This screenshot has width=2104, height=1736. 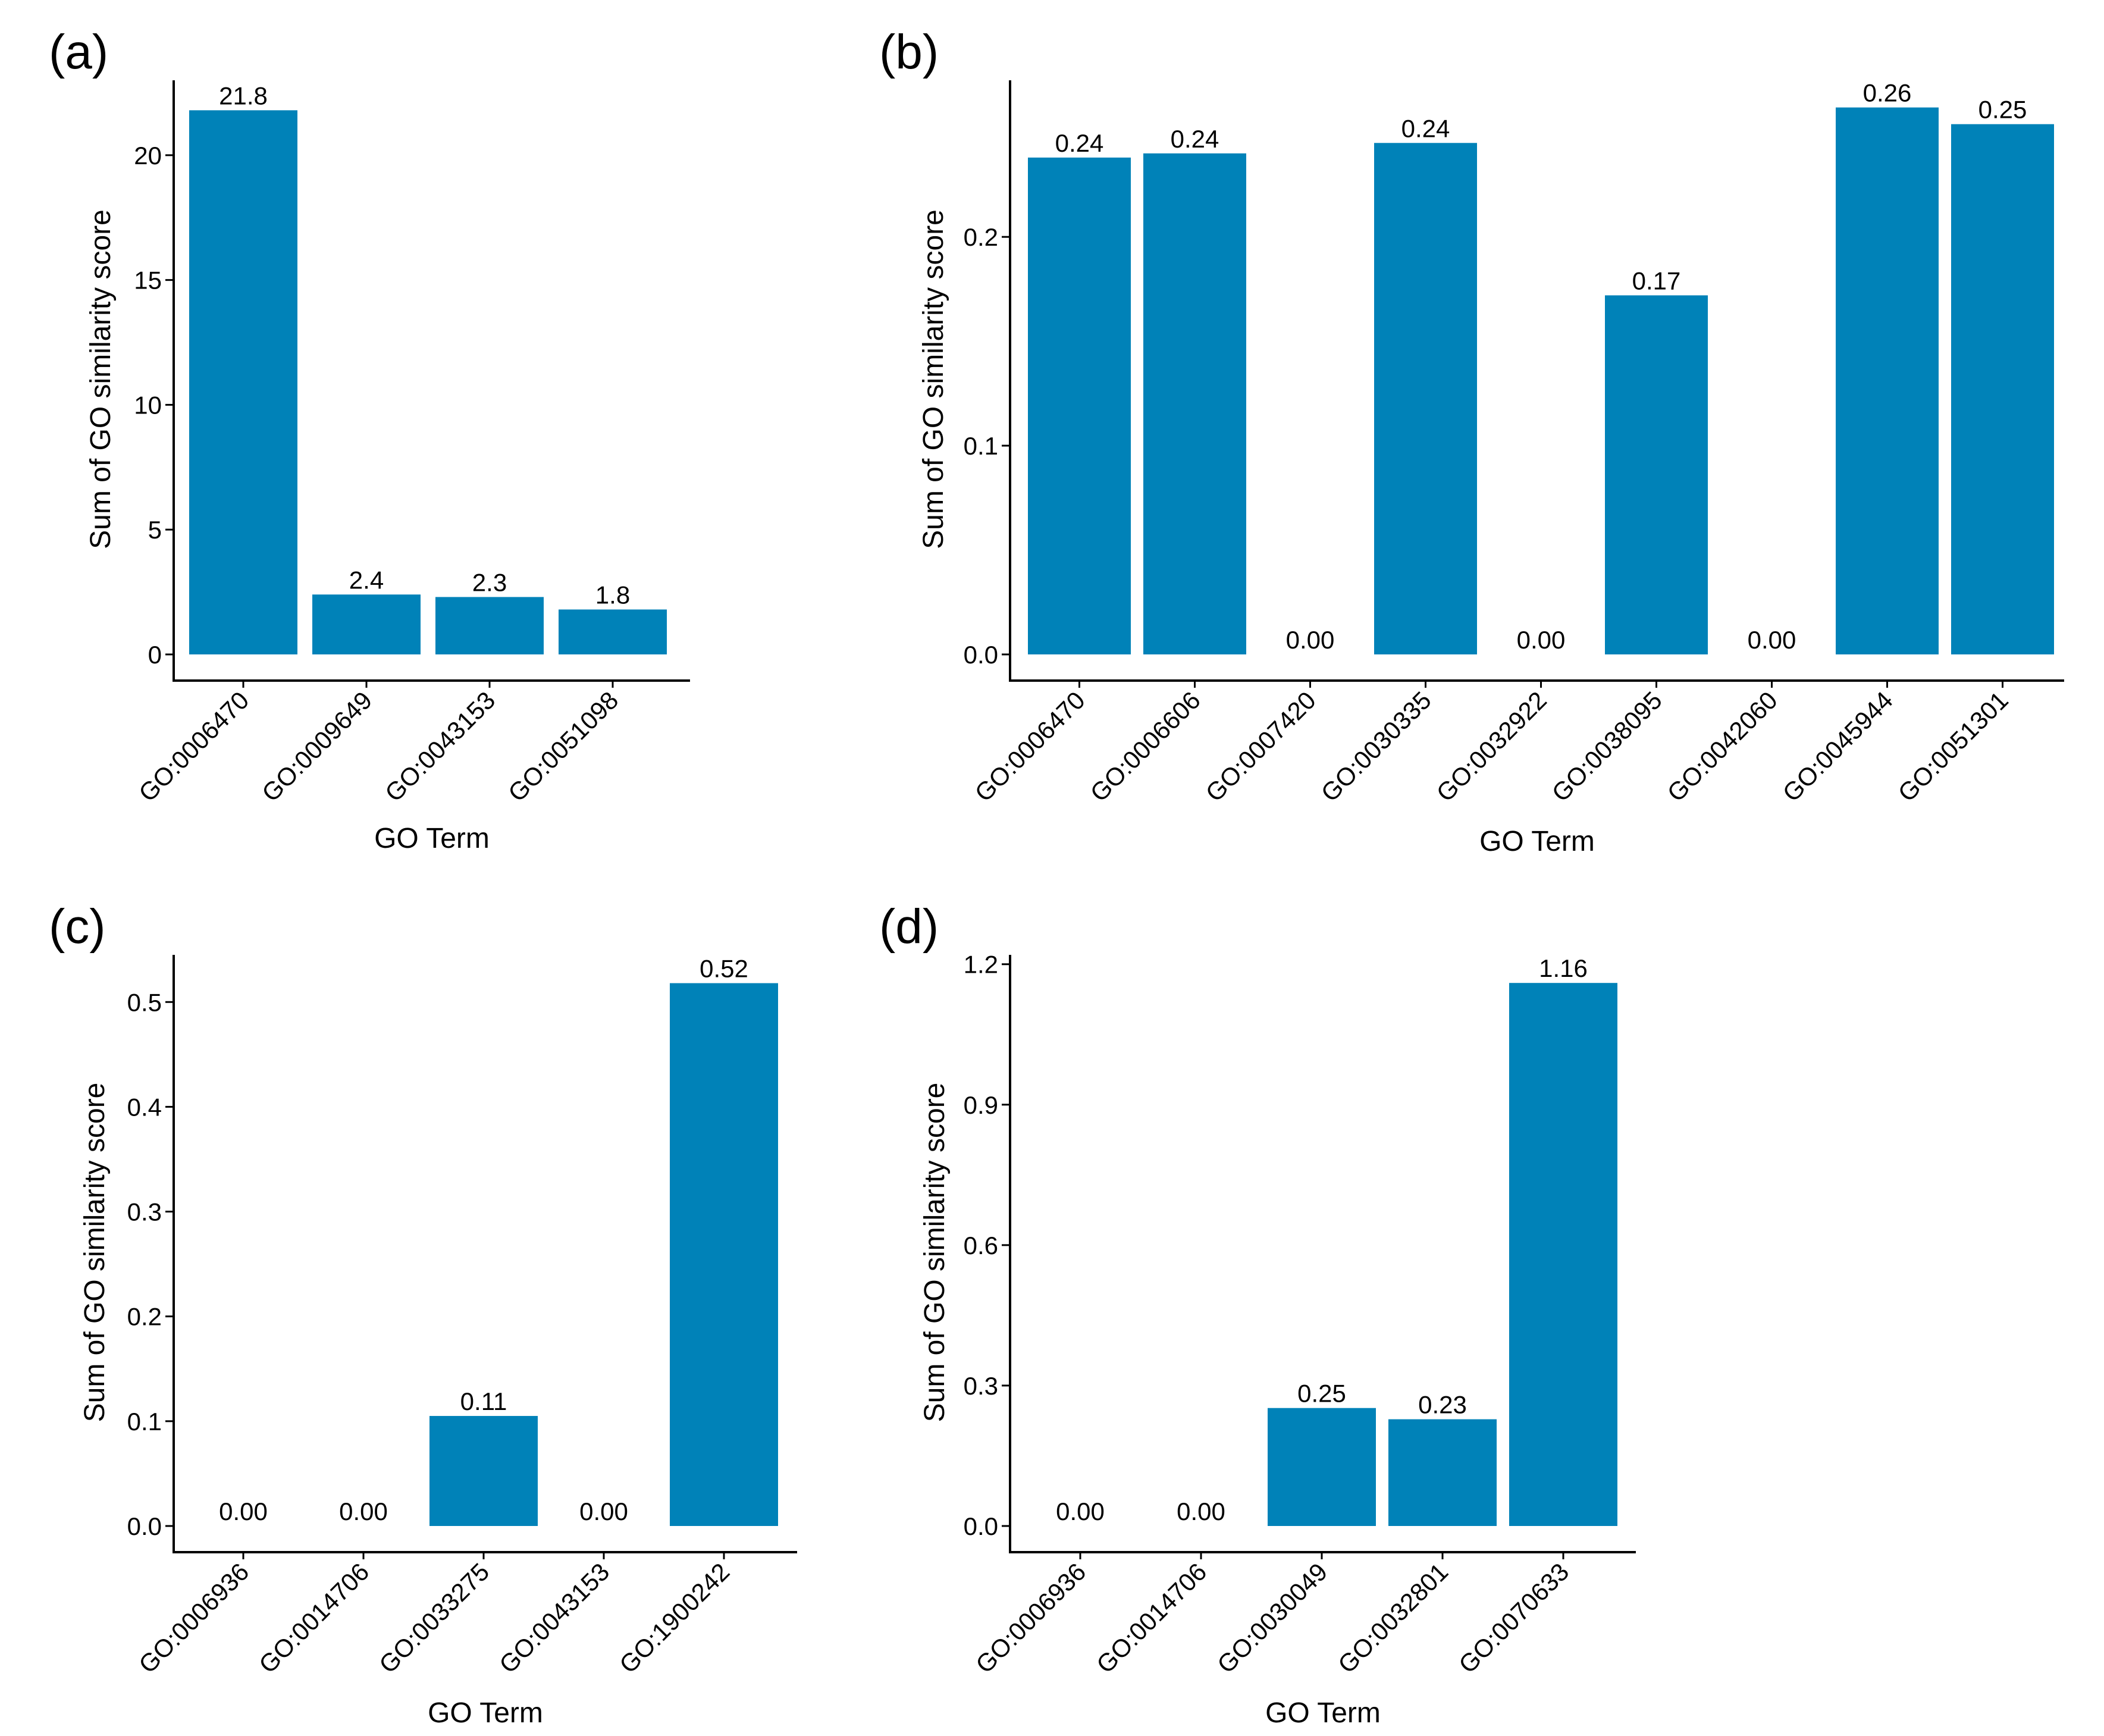 I want to click on x-tick-label: GO:0070633, so click(x=1513, y=1618).